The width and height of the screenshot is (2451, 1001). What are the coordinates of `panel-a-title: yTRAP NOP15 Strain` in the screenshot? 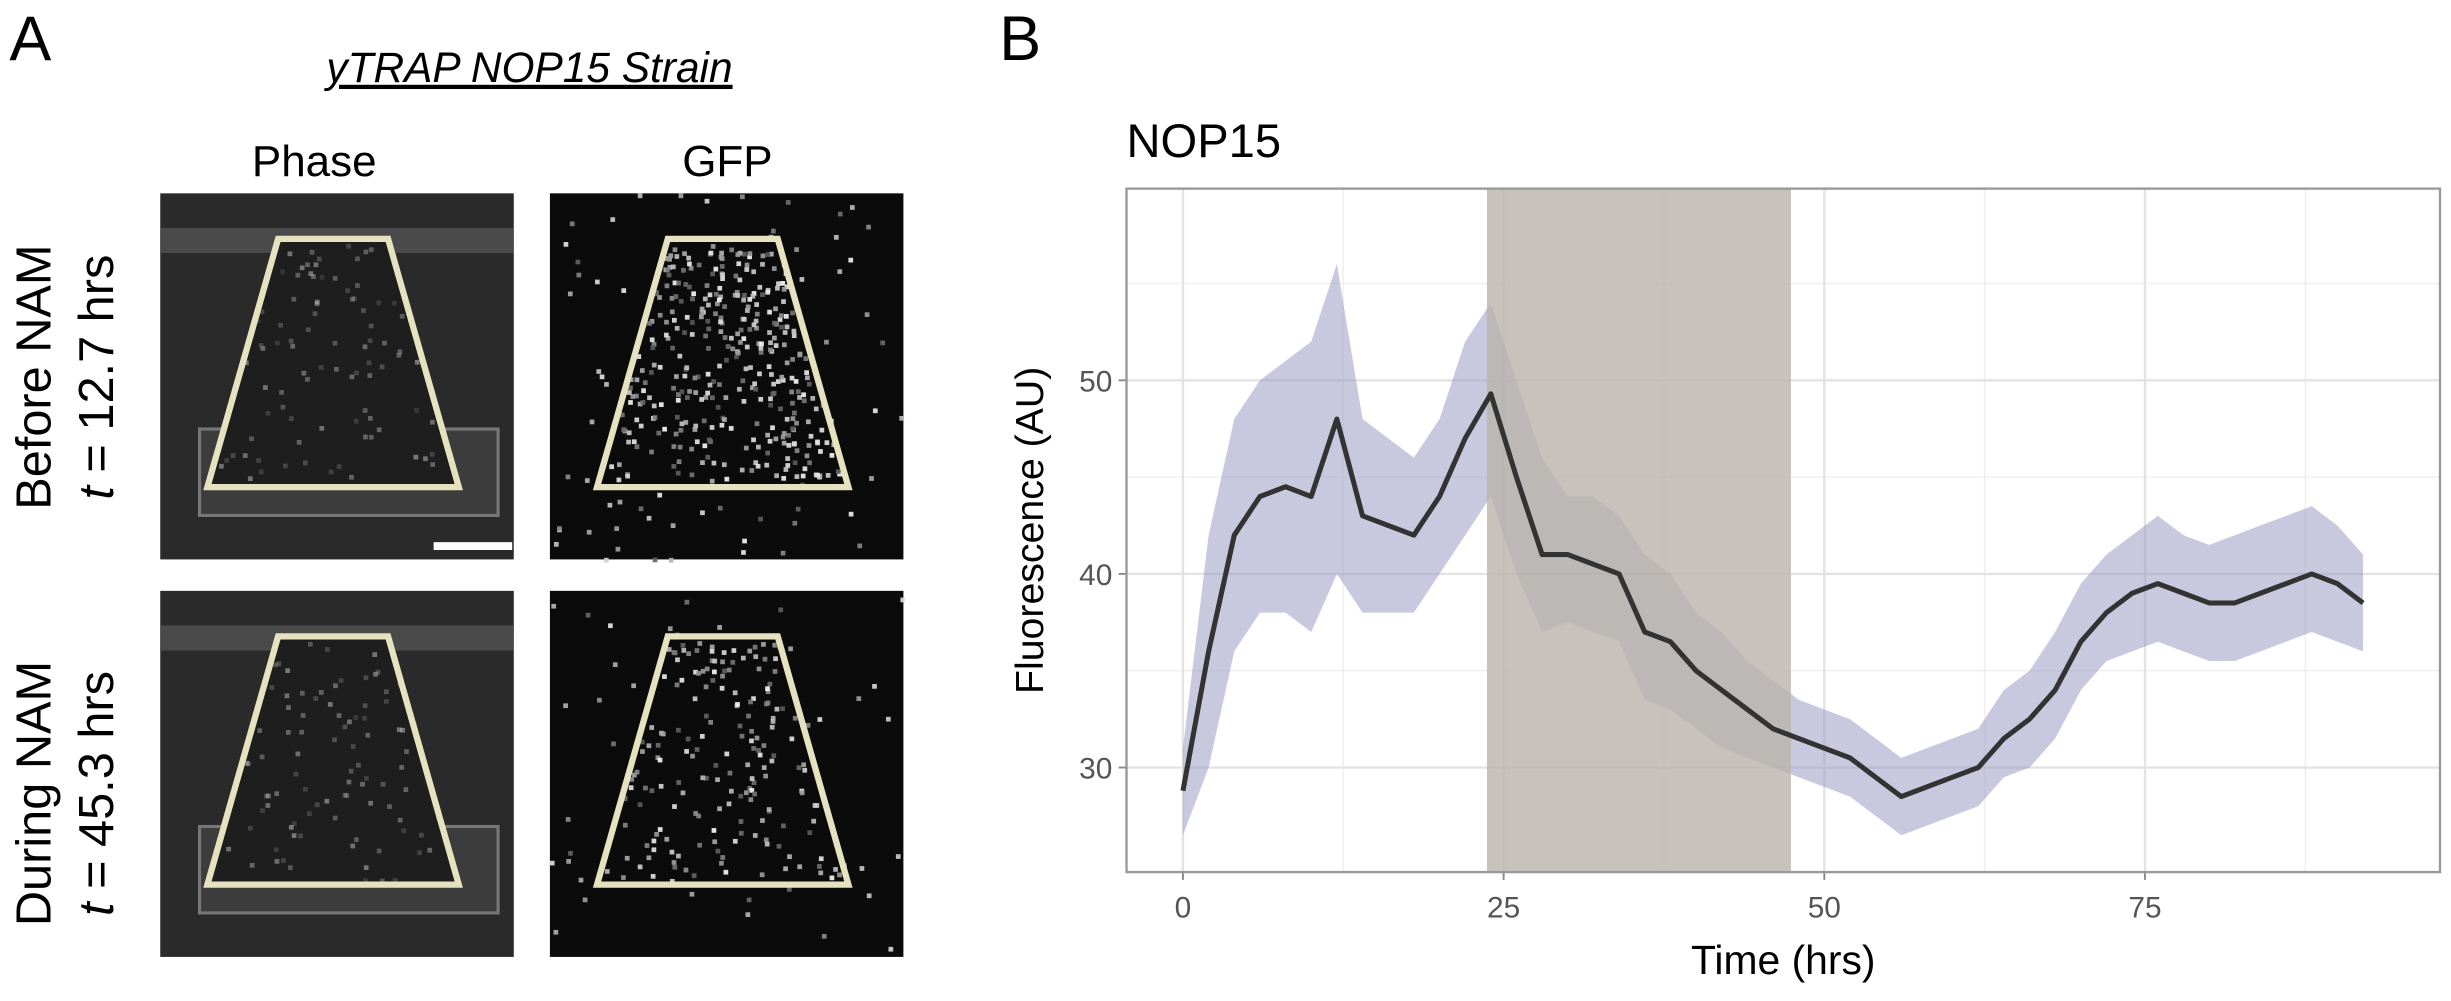 It's located at (527, 67).